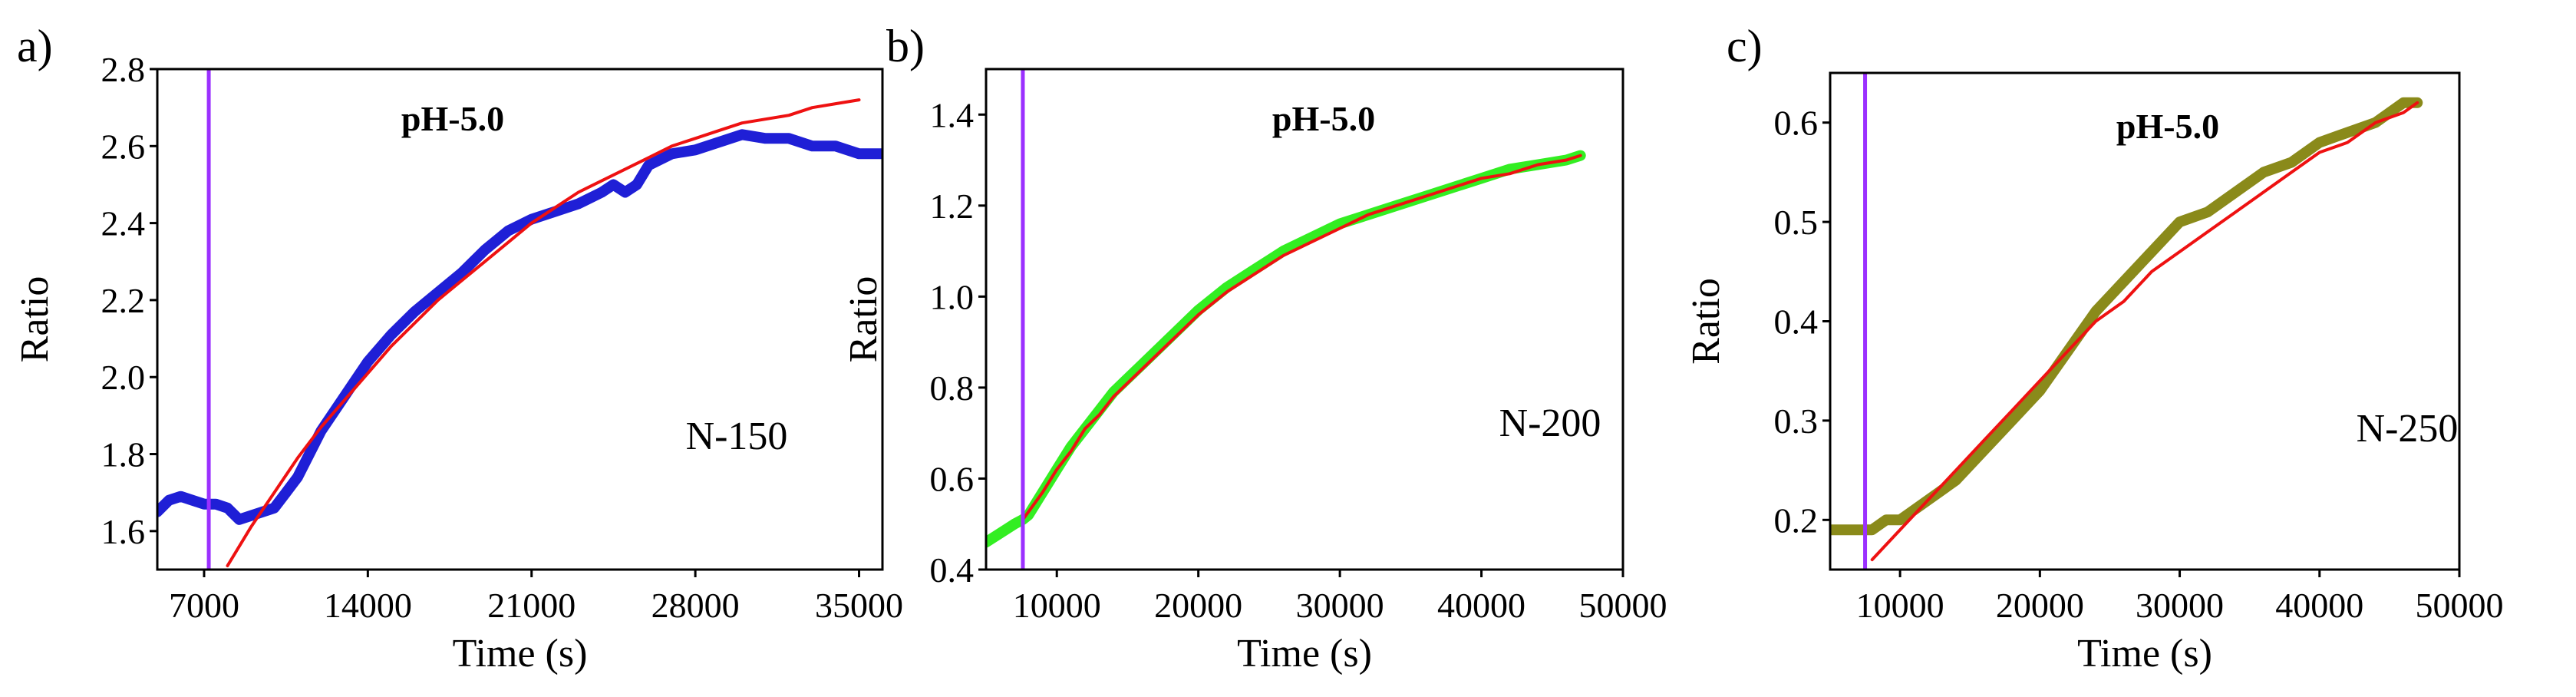 This screenshot has height=697, width=2576. What do you see at coordinates (952, 296) in the screenshot?
I see `panel-b-ytick-label: 1.0` at bounding box center [952, 296].